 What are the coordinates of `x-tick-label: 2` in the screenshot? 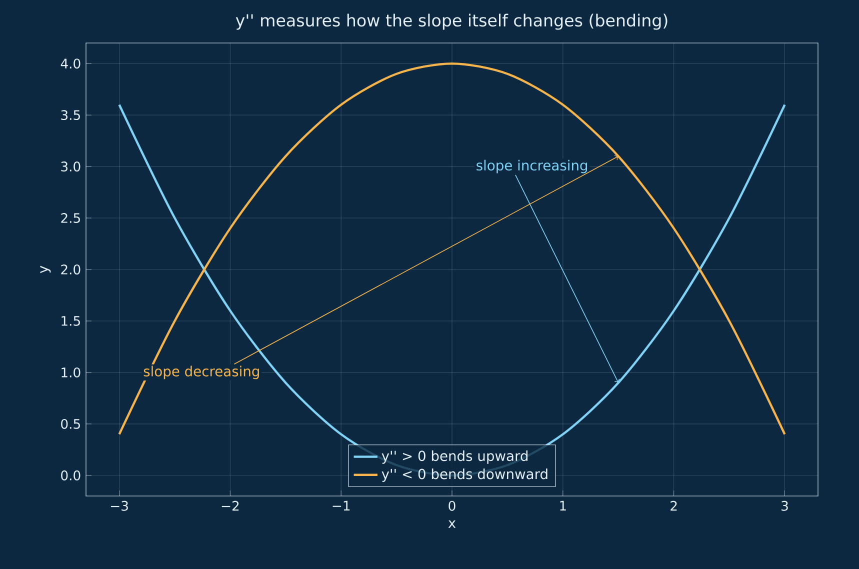 It's located at (673, 505).